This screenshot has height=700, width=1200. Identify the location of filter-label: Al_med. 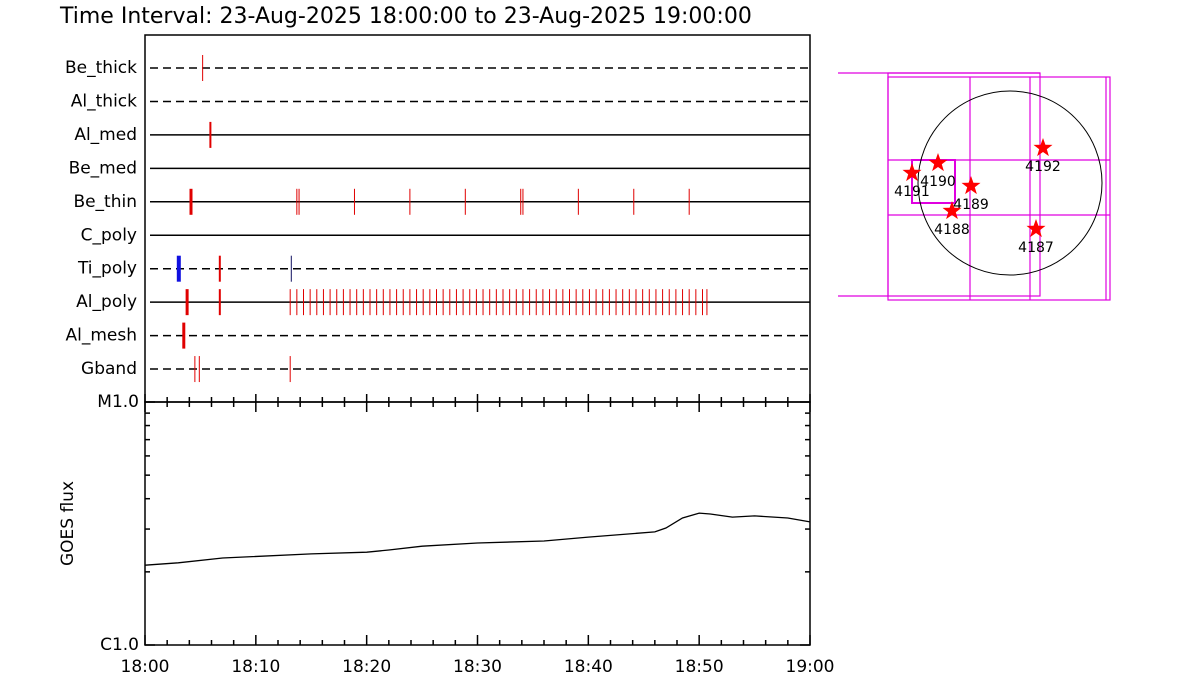
(105, 135).